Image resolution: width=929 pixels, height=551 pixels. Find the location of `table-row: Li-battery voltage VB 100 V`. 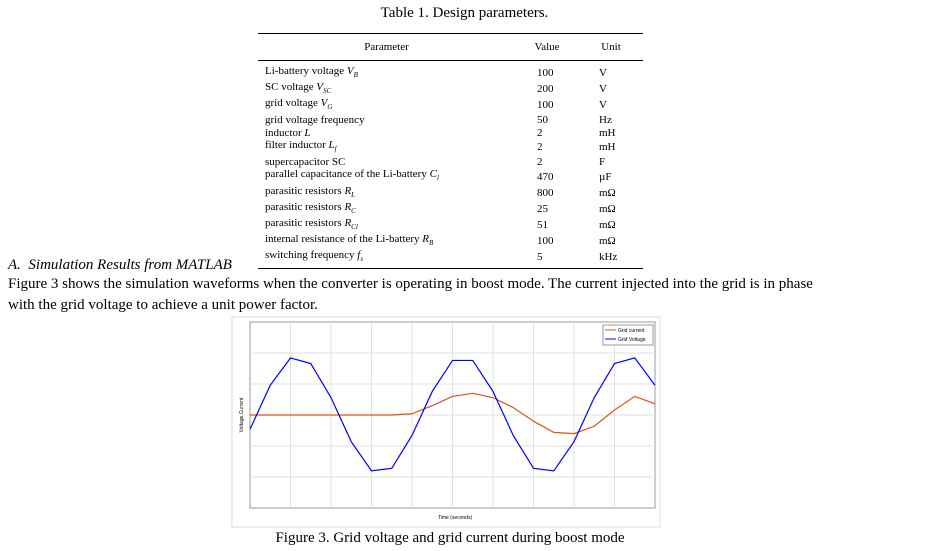

table-row: Li-battery voltage VB 100 V is located at coordinates (450, 71).